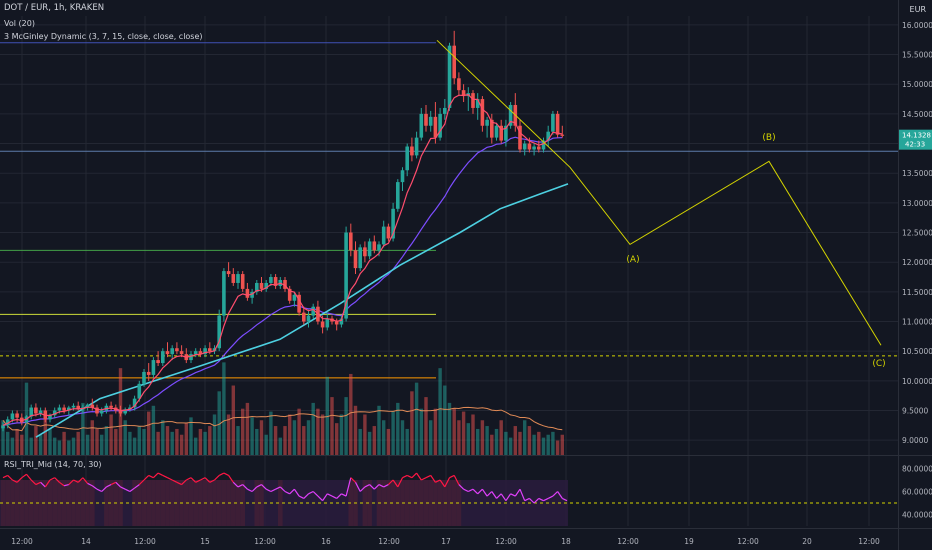 This screenshot has height=550, width=932. I want to click on symbol-title: DOT / EUR, 1h, KRAKEN, so click(54, 8).